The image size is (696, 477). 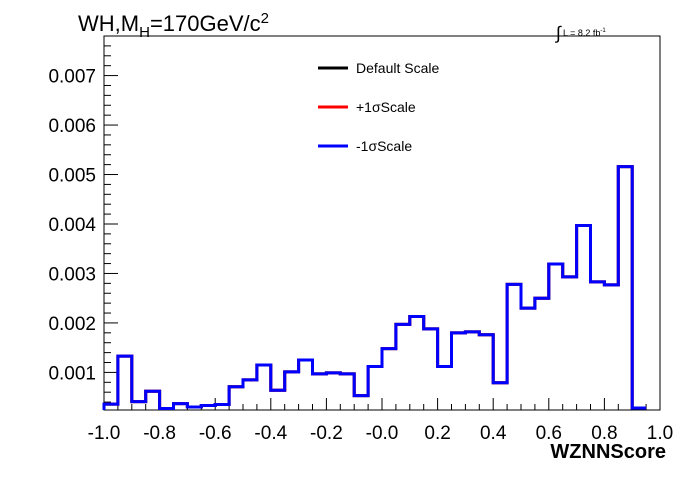 I want to click on x-tick-label: 0.4, so click(x=493, y=433).